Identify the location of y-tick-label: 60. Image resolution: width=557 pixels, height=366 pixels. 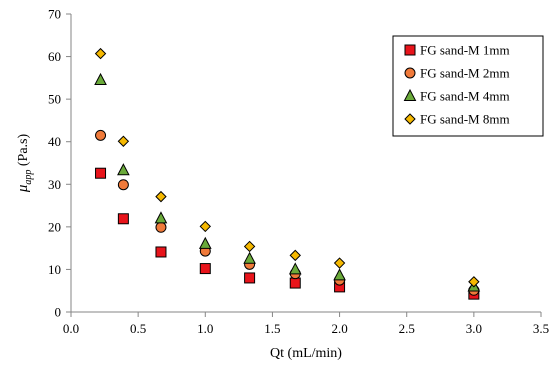
(54, 56).